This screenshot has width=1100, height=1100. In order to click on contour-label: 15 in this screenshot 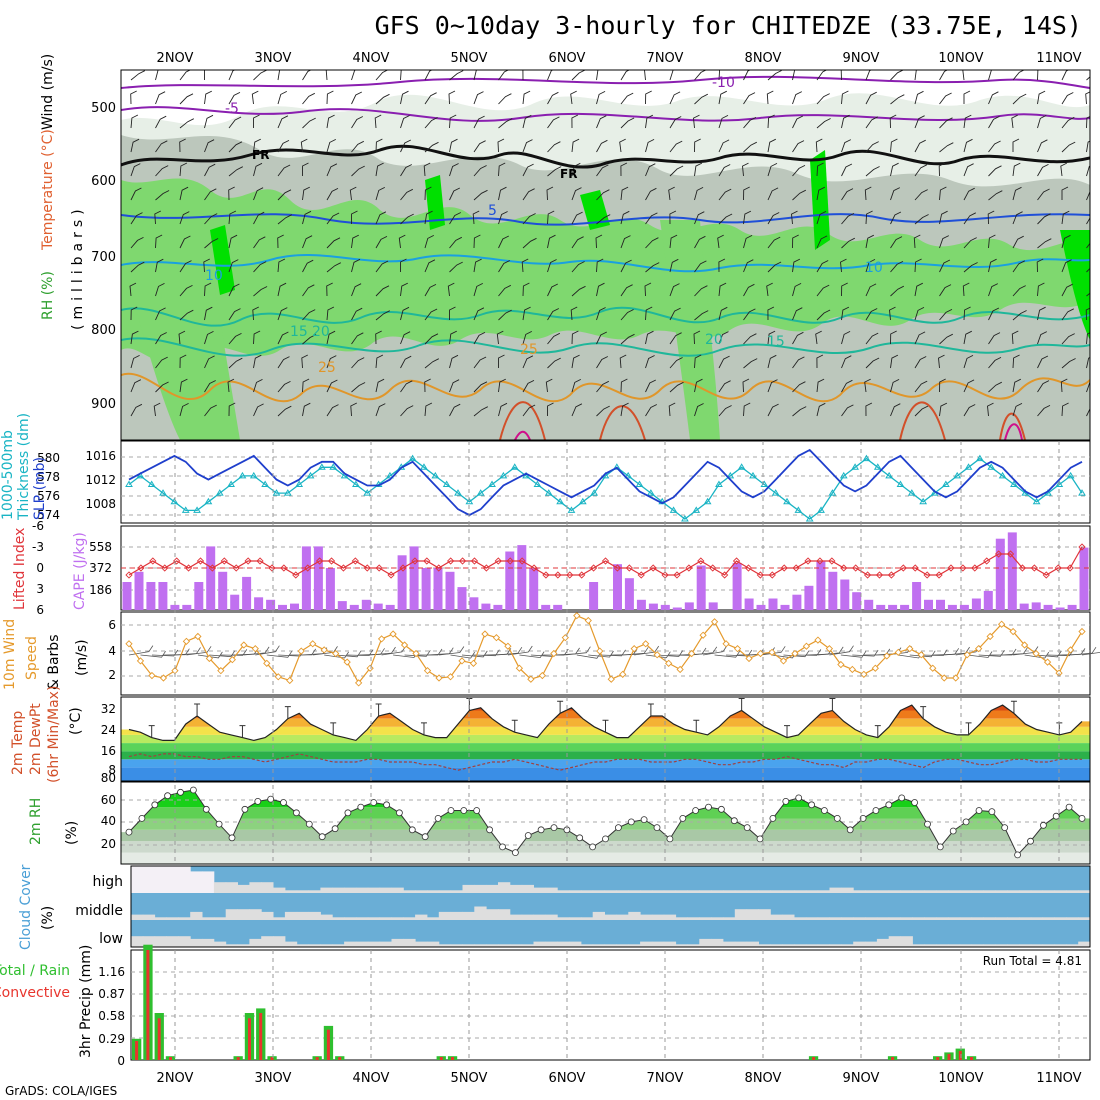, I will do `click(299, 332)`.